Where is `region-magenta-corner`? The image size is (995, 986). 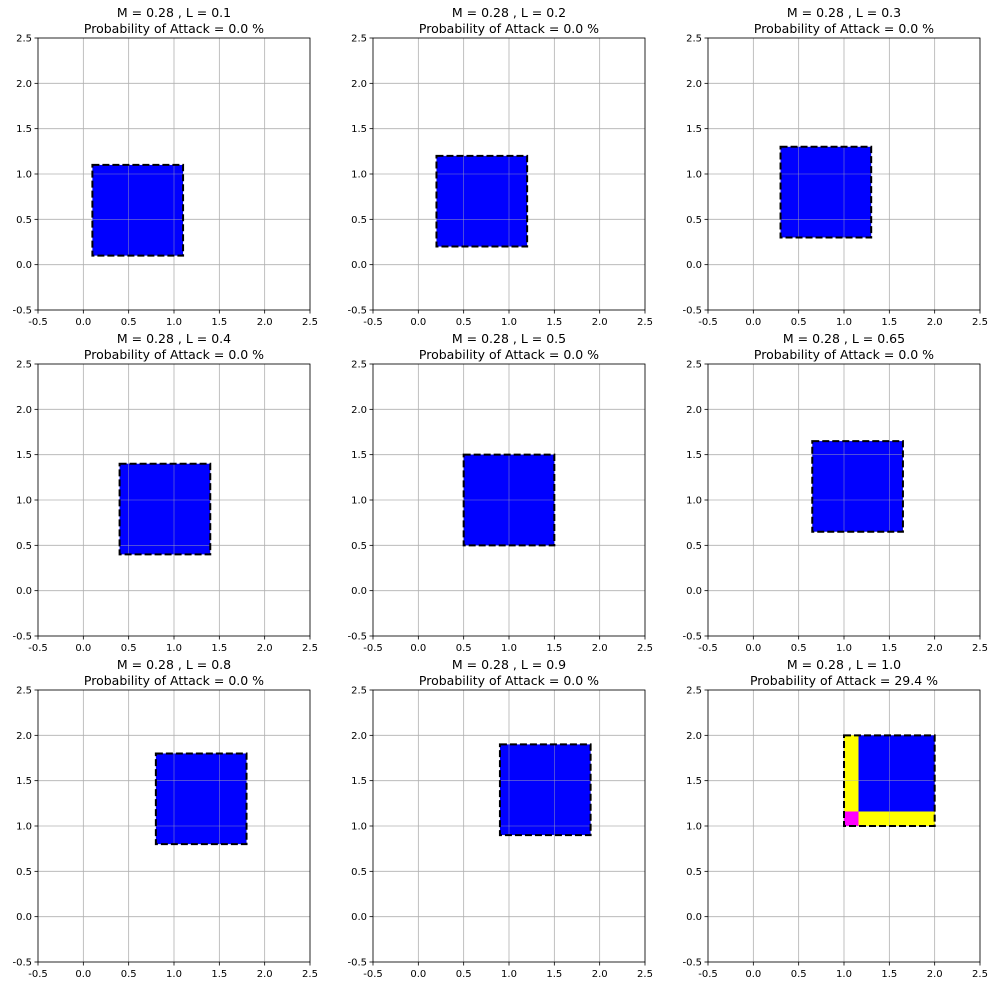
region-magenta-corner is located at coordinates (851, 818).